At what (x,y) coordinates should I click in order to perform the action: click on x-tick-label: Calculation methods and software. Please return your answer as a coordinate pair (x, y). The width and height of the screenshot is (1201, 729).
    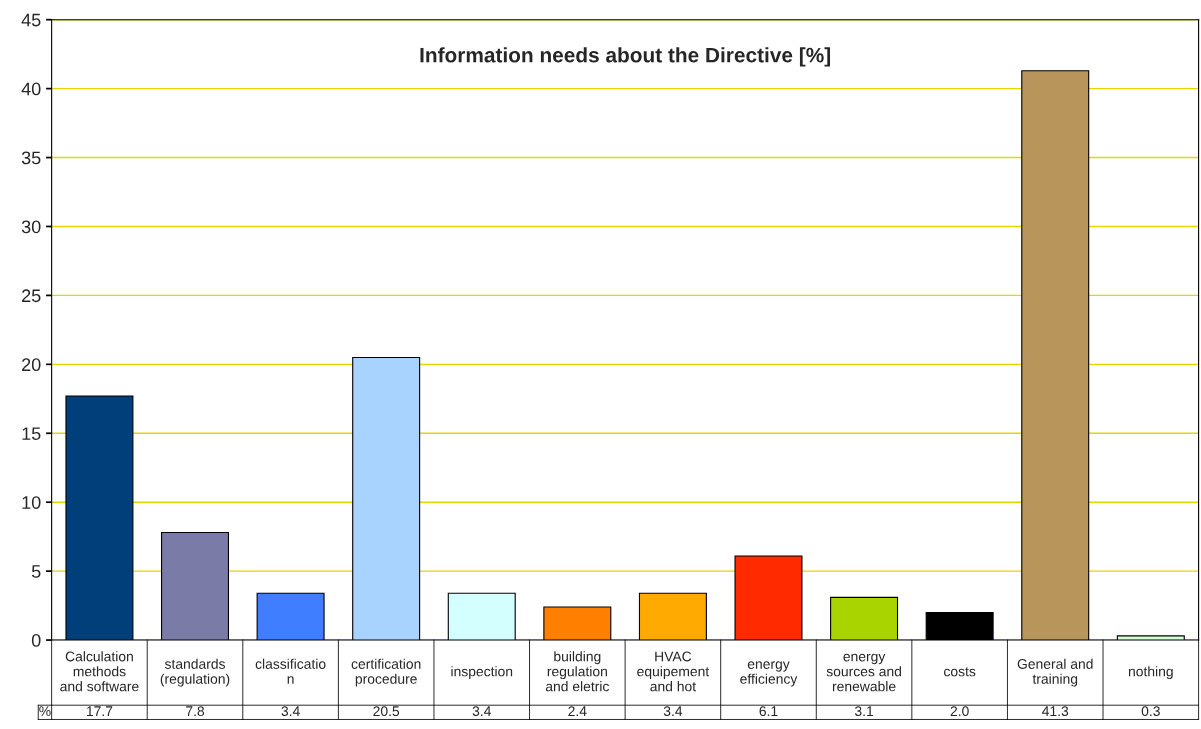
    Looking at the image, I should click on (99, 671).